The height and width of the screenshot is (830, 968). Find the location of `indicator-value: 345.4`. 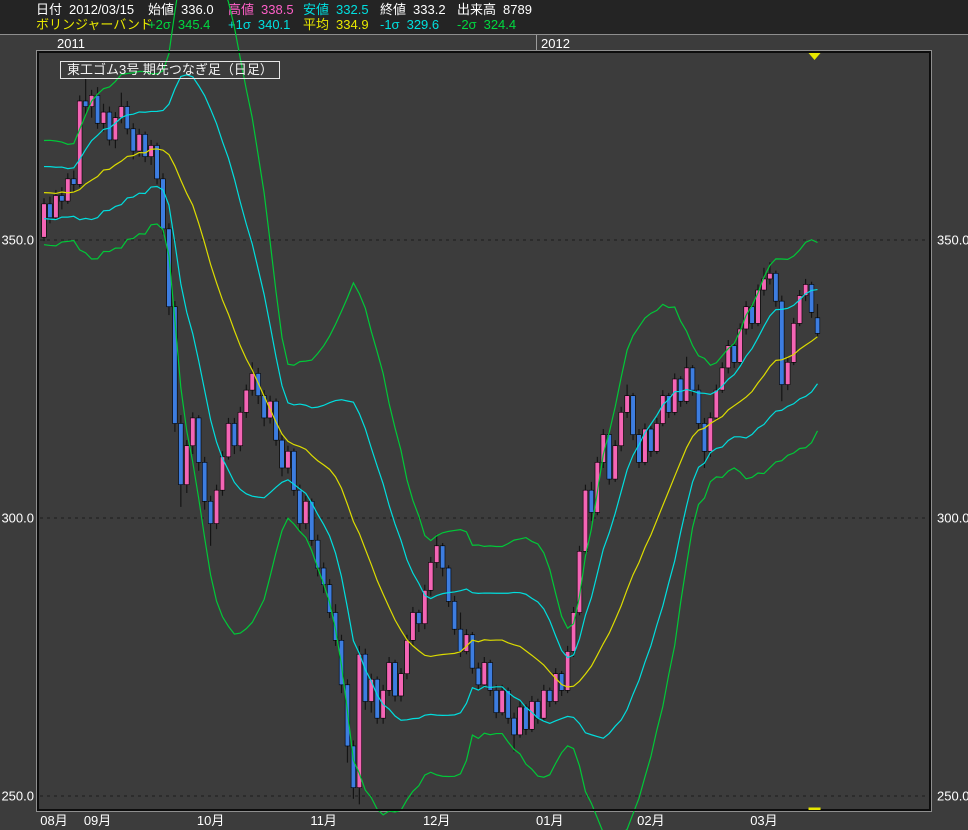

indicator-value: 345.4 is located at coordinates (194, 24).